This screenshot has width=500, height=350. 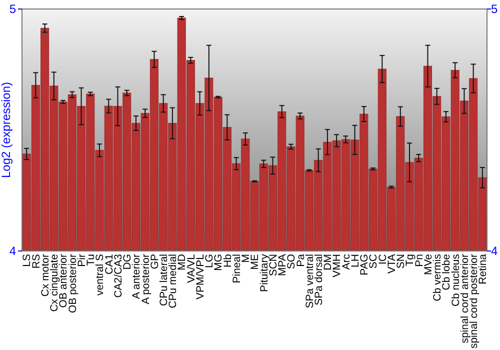 I want to click on x-tick-label: SPa dorsal, so click(x=319, y=280).